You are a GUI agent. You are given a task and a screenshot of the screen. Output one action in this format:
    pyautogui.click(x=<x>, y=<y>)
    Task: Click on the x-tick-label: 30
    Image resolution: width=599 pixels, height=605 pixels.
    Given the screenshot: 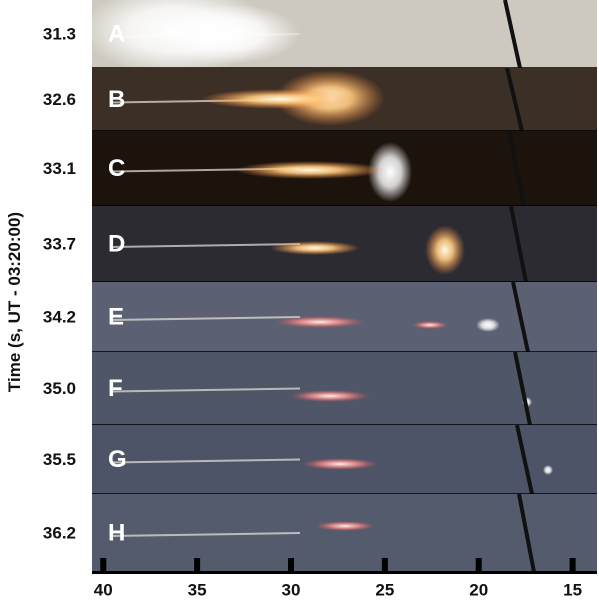 What is the action you would take?
    pyautogui.click(x=291, y=589)
    